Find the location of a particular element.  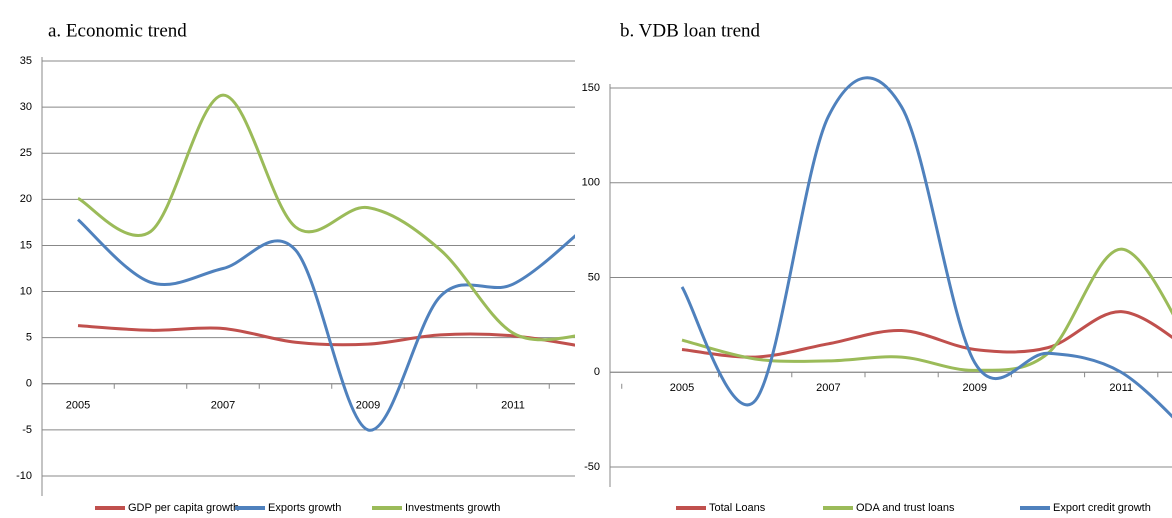

y-tick-label: 30 is located at coordinates (26, 107).